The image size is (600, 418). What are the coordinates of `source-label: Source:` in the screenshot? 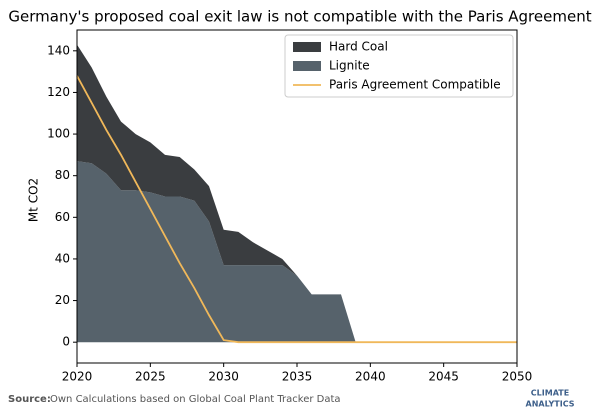 It's located at (29, 399).